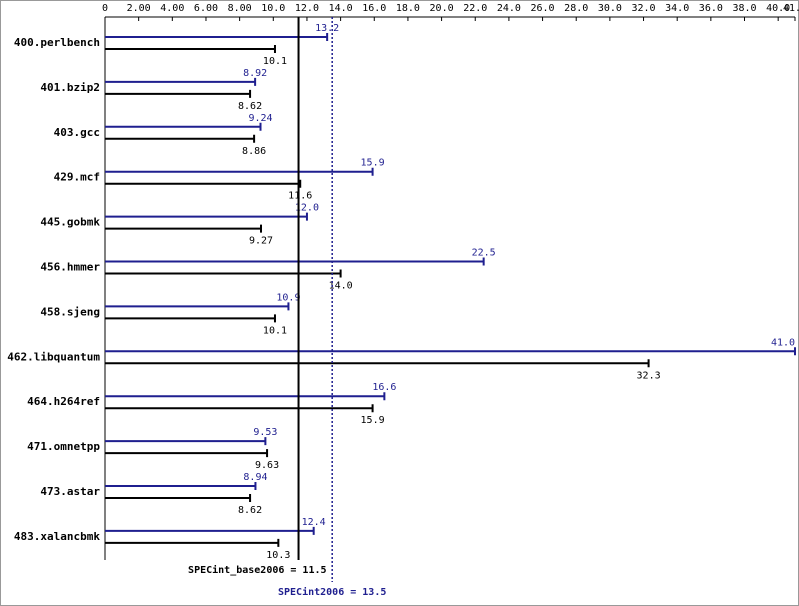  What do you see at coordinates (70, 311) in the screenshot?
I see `category-label: 458.sjeng` at bounding box center [70, 311].